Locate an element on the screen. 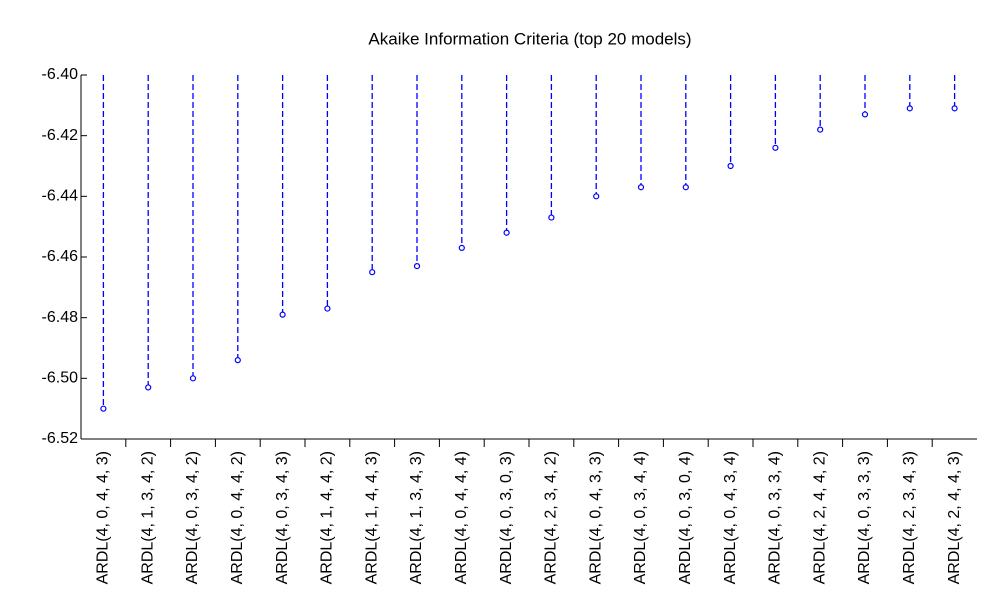  x-tick-label: ARDL(4, 2, 4, 4, 2) is located at coordinates (819, 517).